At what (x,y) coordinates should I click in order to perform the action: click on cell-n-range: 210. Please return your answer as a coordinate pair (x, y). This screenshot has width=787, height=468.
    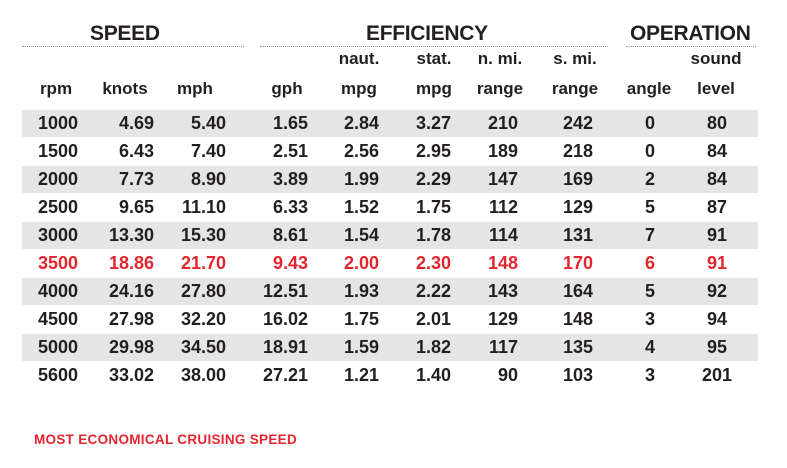
    Looking at the image, I should click on (502, 123).